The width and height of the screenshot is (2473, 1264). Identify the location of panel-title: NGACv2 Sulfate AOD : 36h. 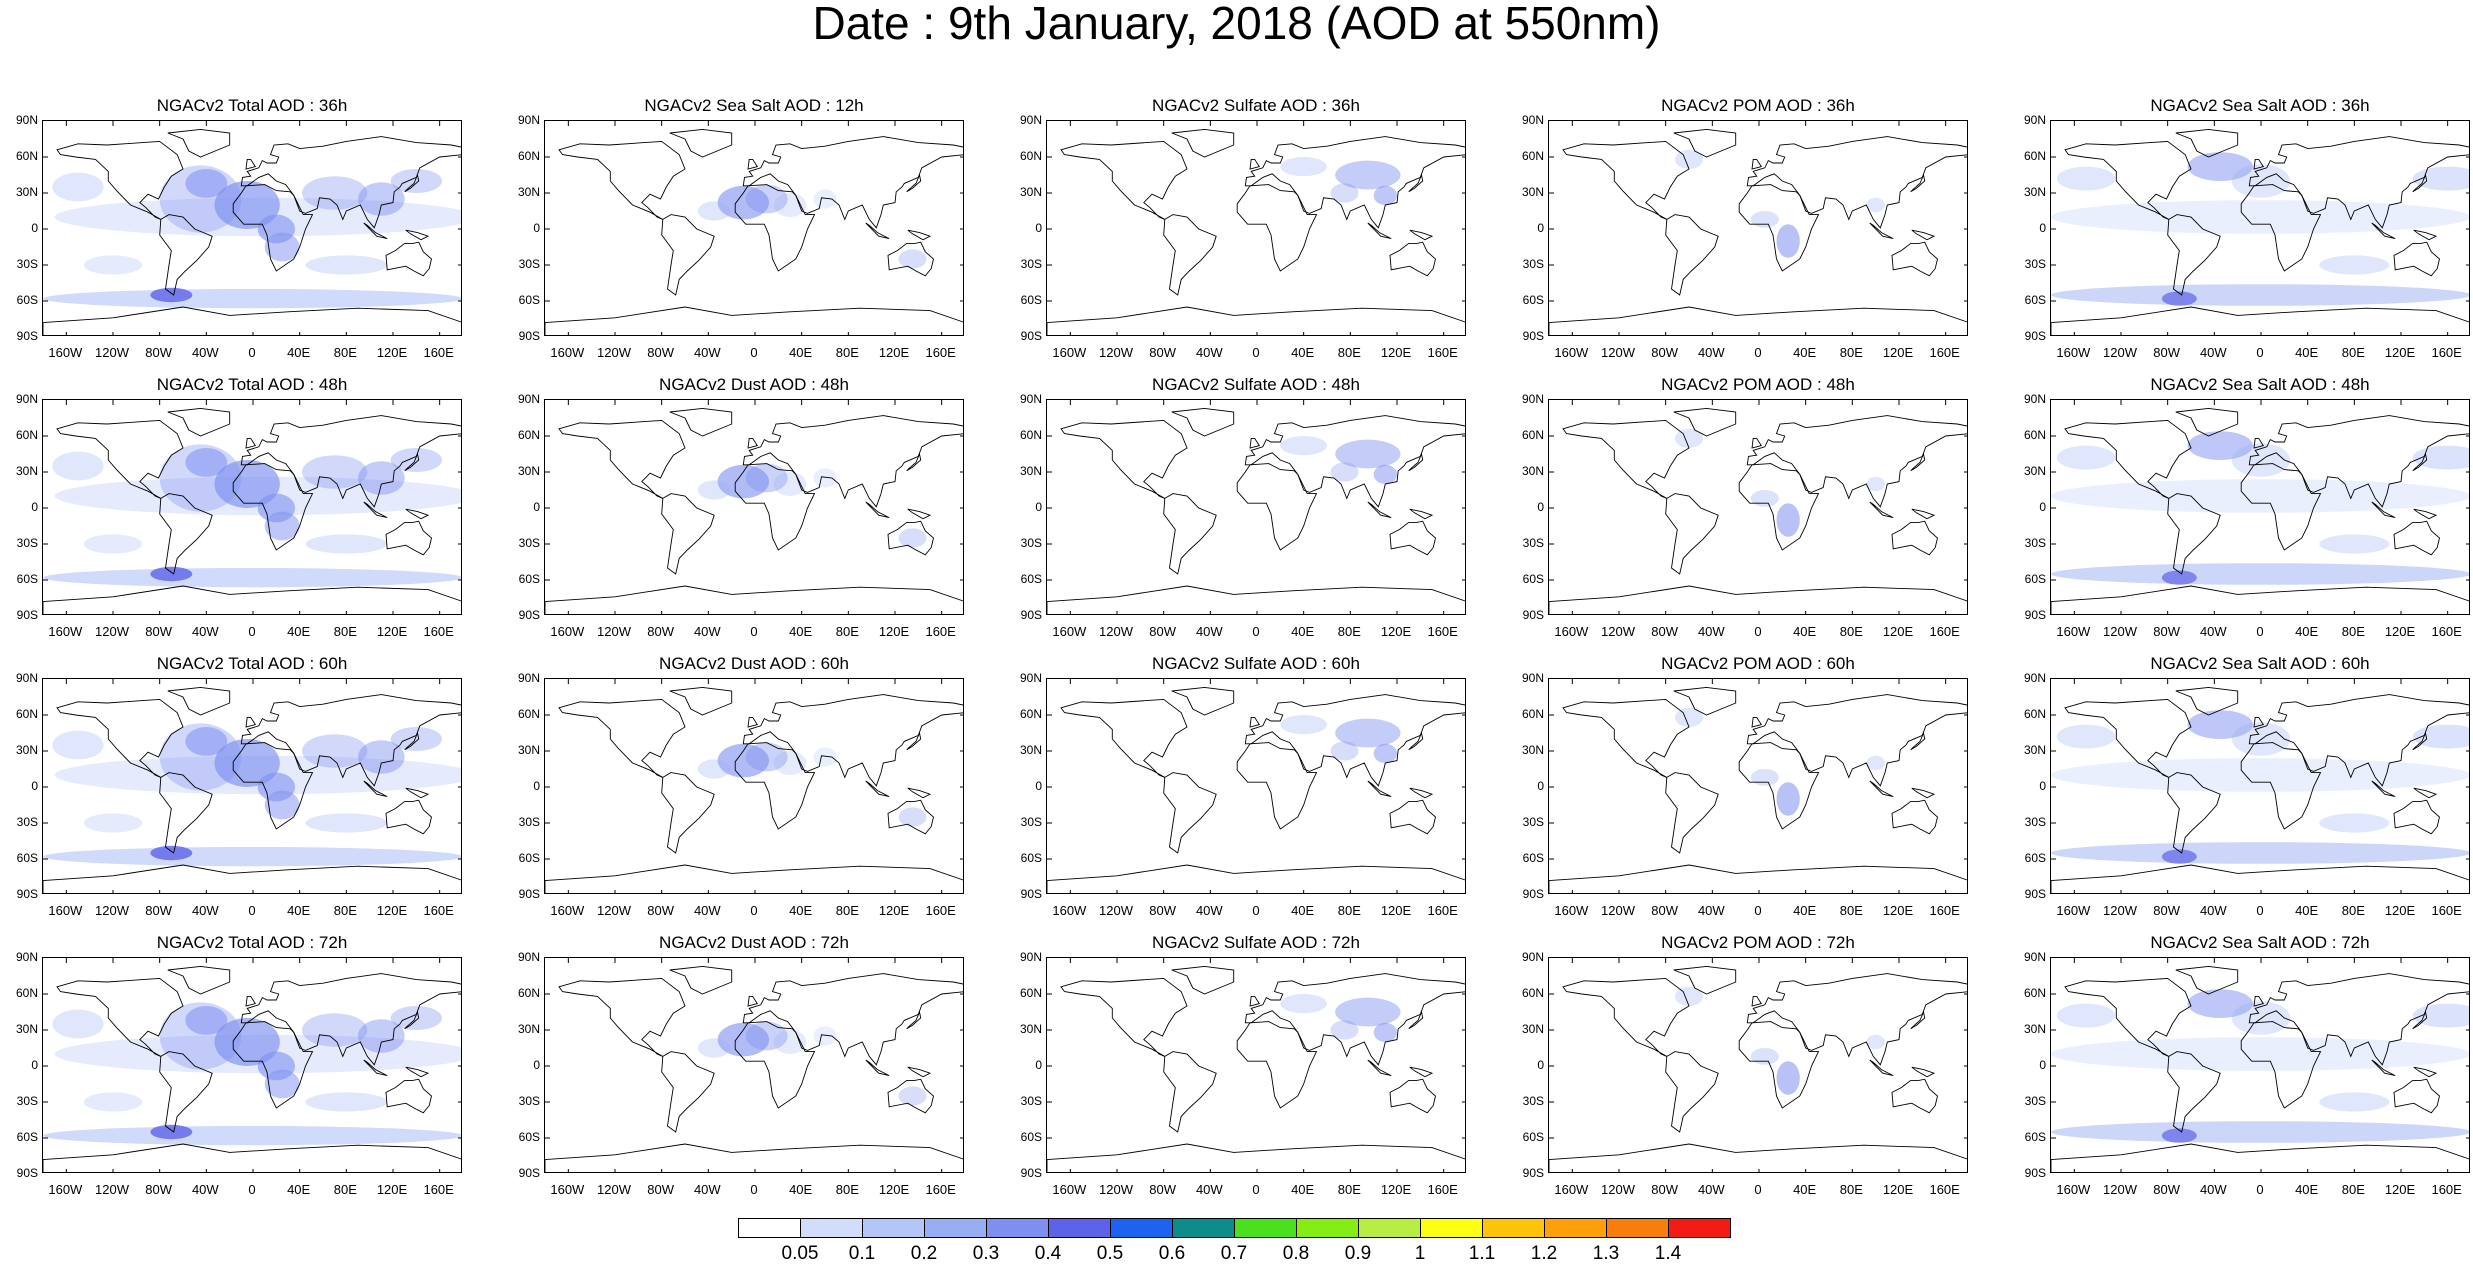
(1256, 105).